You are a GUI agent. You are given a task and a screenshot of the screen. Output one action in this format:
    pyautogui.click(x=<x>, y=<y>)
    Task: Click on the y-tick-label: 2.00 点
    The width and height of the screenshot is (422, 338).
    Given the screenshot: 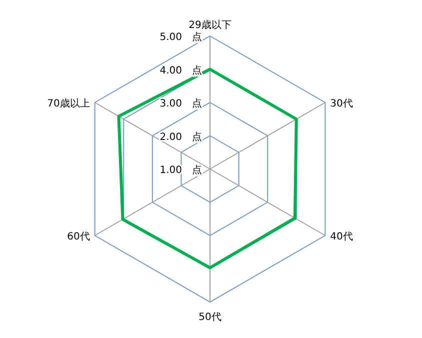 What is the action you would take?
    pyautogui.click(x=181, y=136)
    